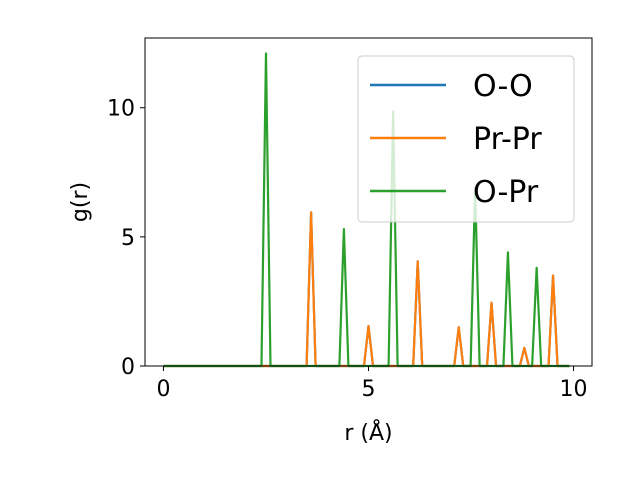 Image resolution: width=640 pixels, height=480 pixels. What do you see at coordinates (128, 238) in the screenshot?
I see `y-tick-label: 5` at bounding box center [128, 238].